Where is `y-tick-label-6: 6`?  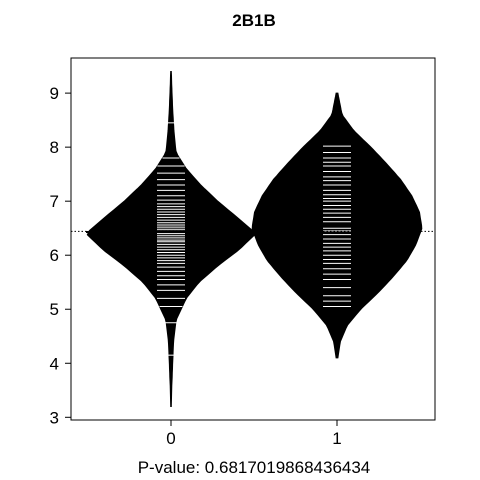
y-tick-label-6: 6 is located at coordinates (54, 255).